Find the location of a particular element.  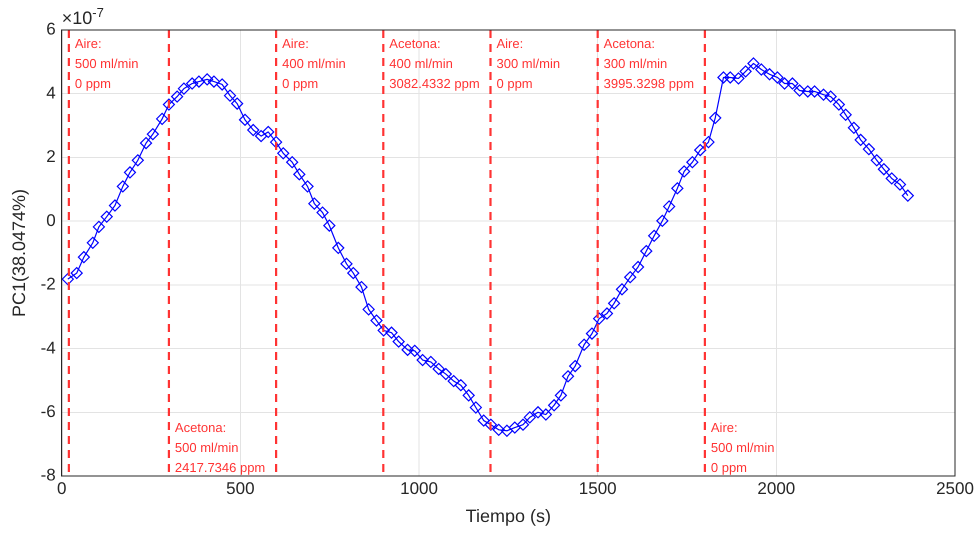

y-tick-label: -2 is located at coordinates (48, 284).